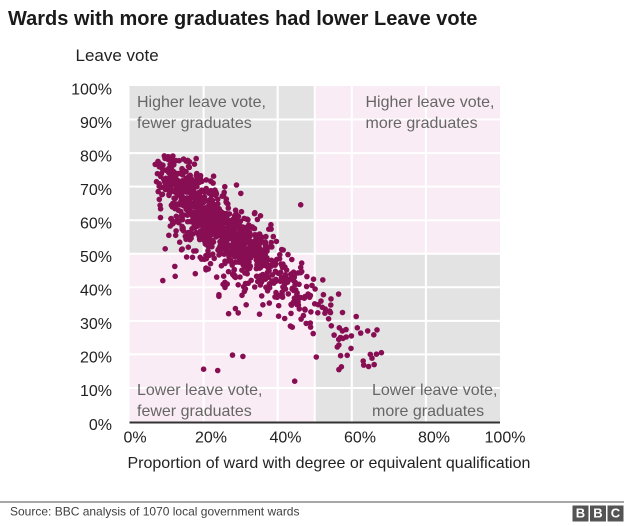 This screenshot has width=624, height=526. I want to click on svg-text: 90%, so click(96, 123).